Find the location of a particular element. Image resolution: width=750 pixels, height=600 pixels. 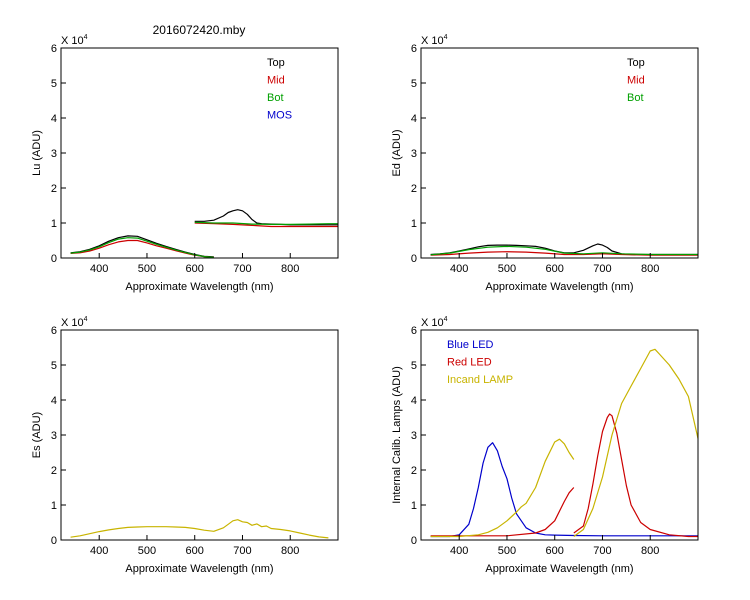

legend-entry-red-led: Red LED is located at coordinates (469, 363).